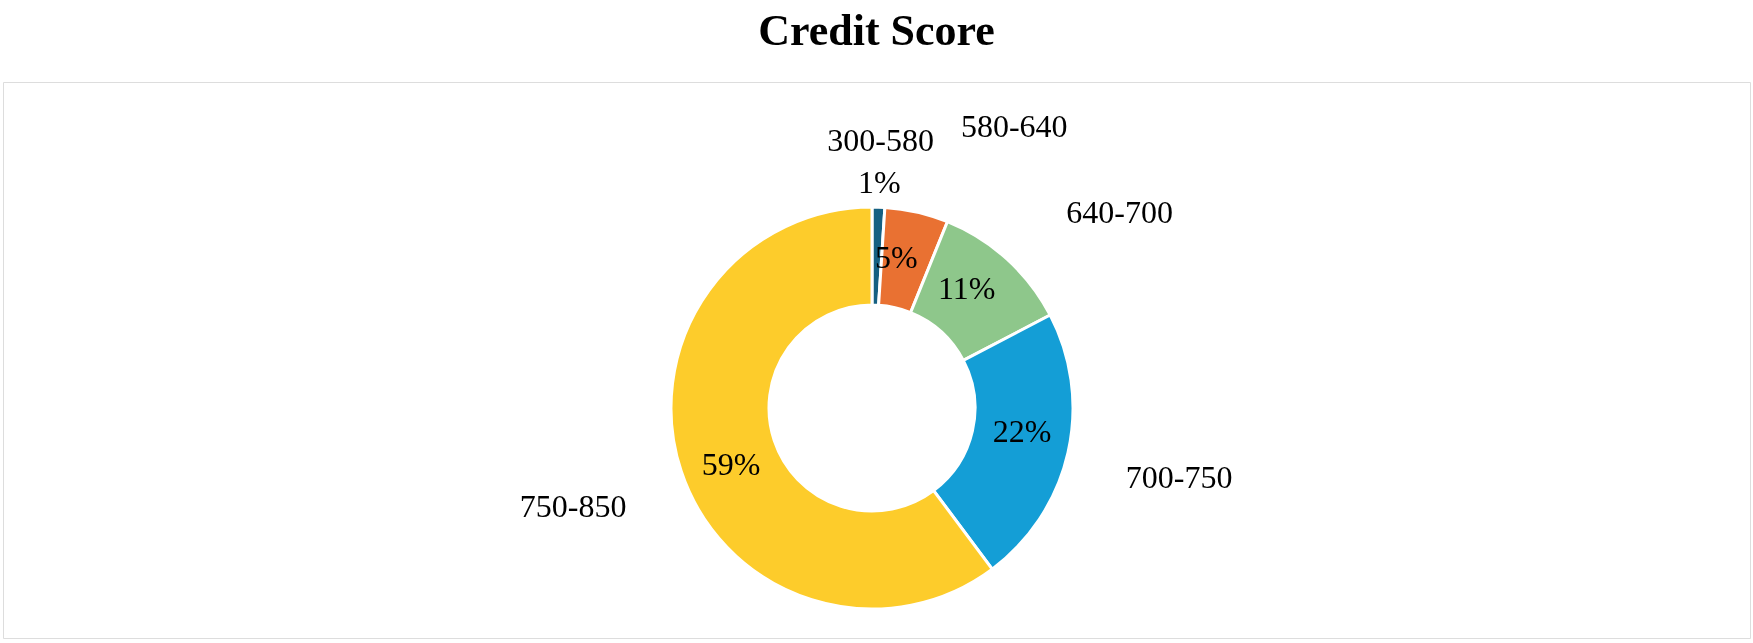 The height and width of the screenshot is (643, 1753). Describe the element at coordinates (1179, 477) in the screenshot. I see `slice-label: 700-750` at that location.